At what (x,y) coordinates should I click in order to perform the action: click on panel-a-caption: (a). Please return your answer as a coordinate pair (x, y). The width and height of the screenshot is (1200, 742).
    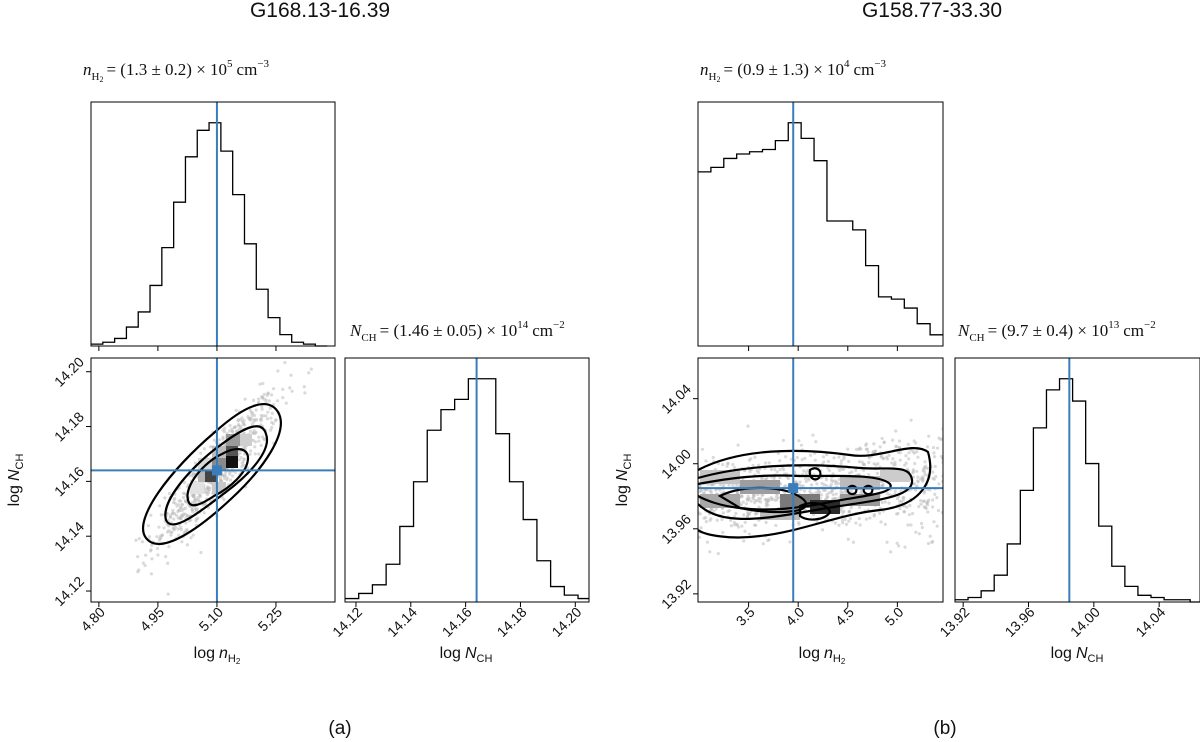
    Looking at the image, I should click on (339, 728).